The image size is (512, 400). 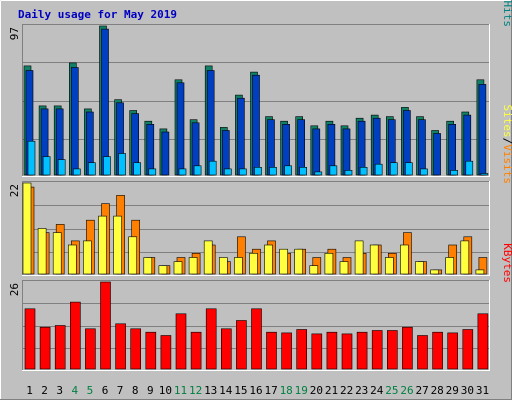 I want to click on x-tick-label-15: 15, so click(x=240, y=390).